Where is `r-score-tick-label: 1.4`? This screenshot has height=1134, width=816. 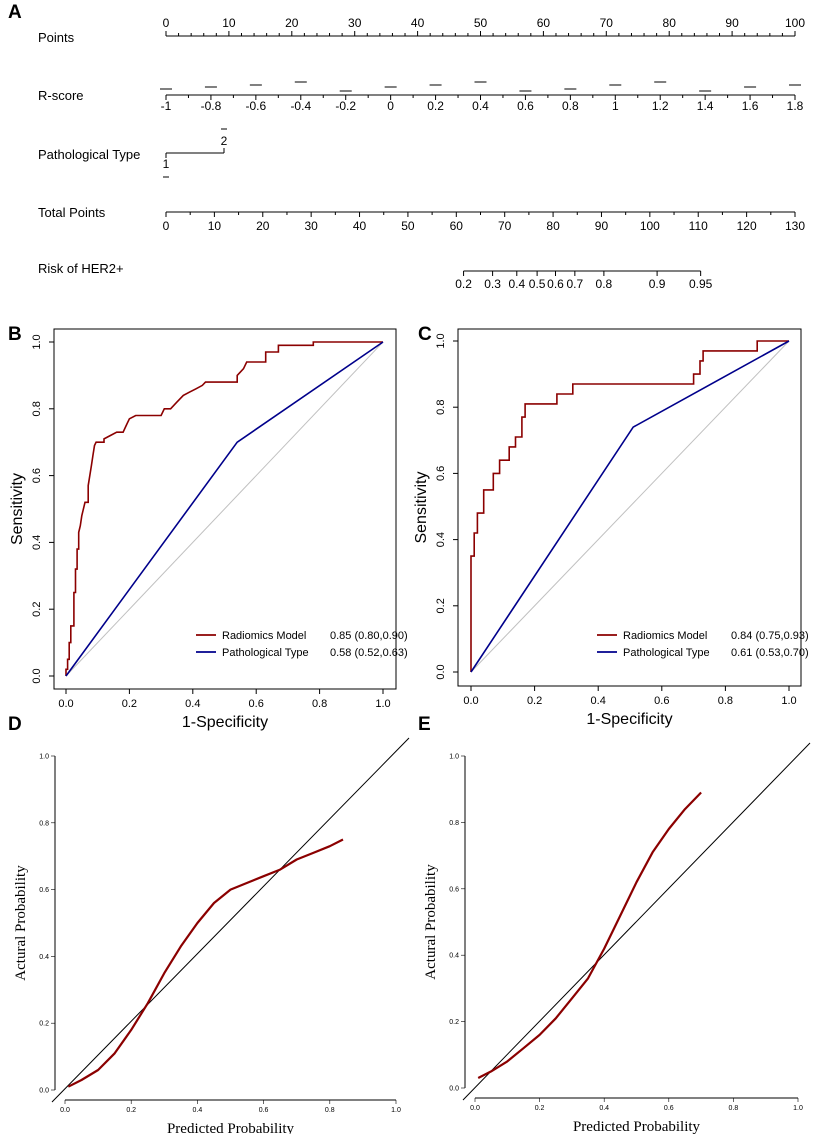
r-score-tick-label: 1.4 is located at coordinates (705, 106).